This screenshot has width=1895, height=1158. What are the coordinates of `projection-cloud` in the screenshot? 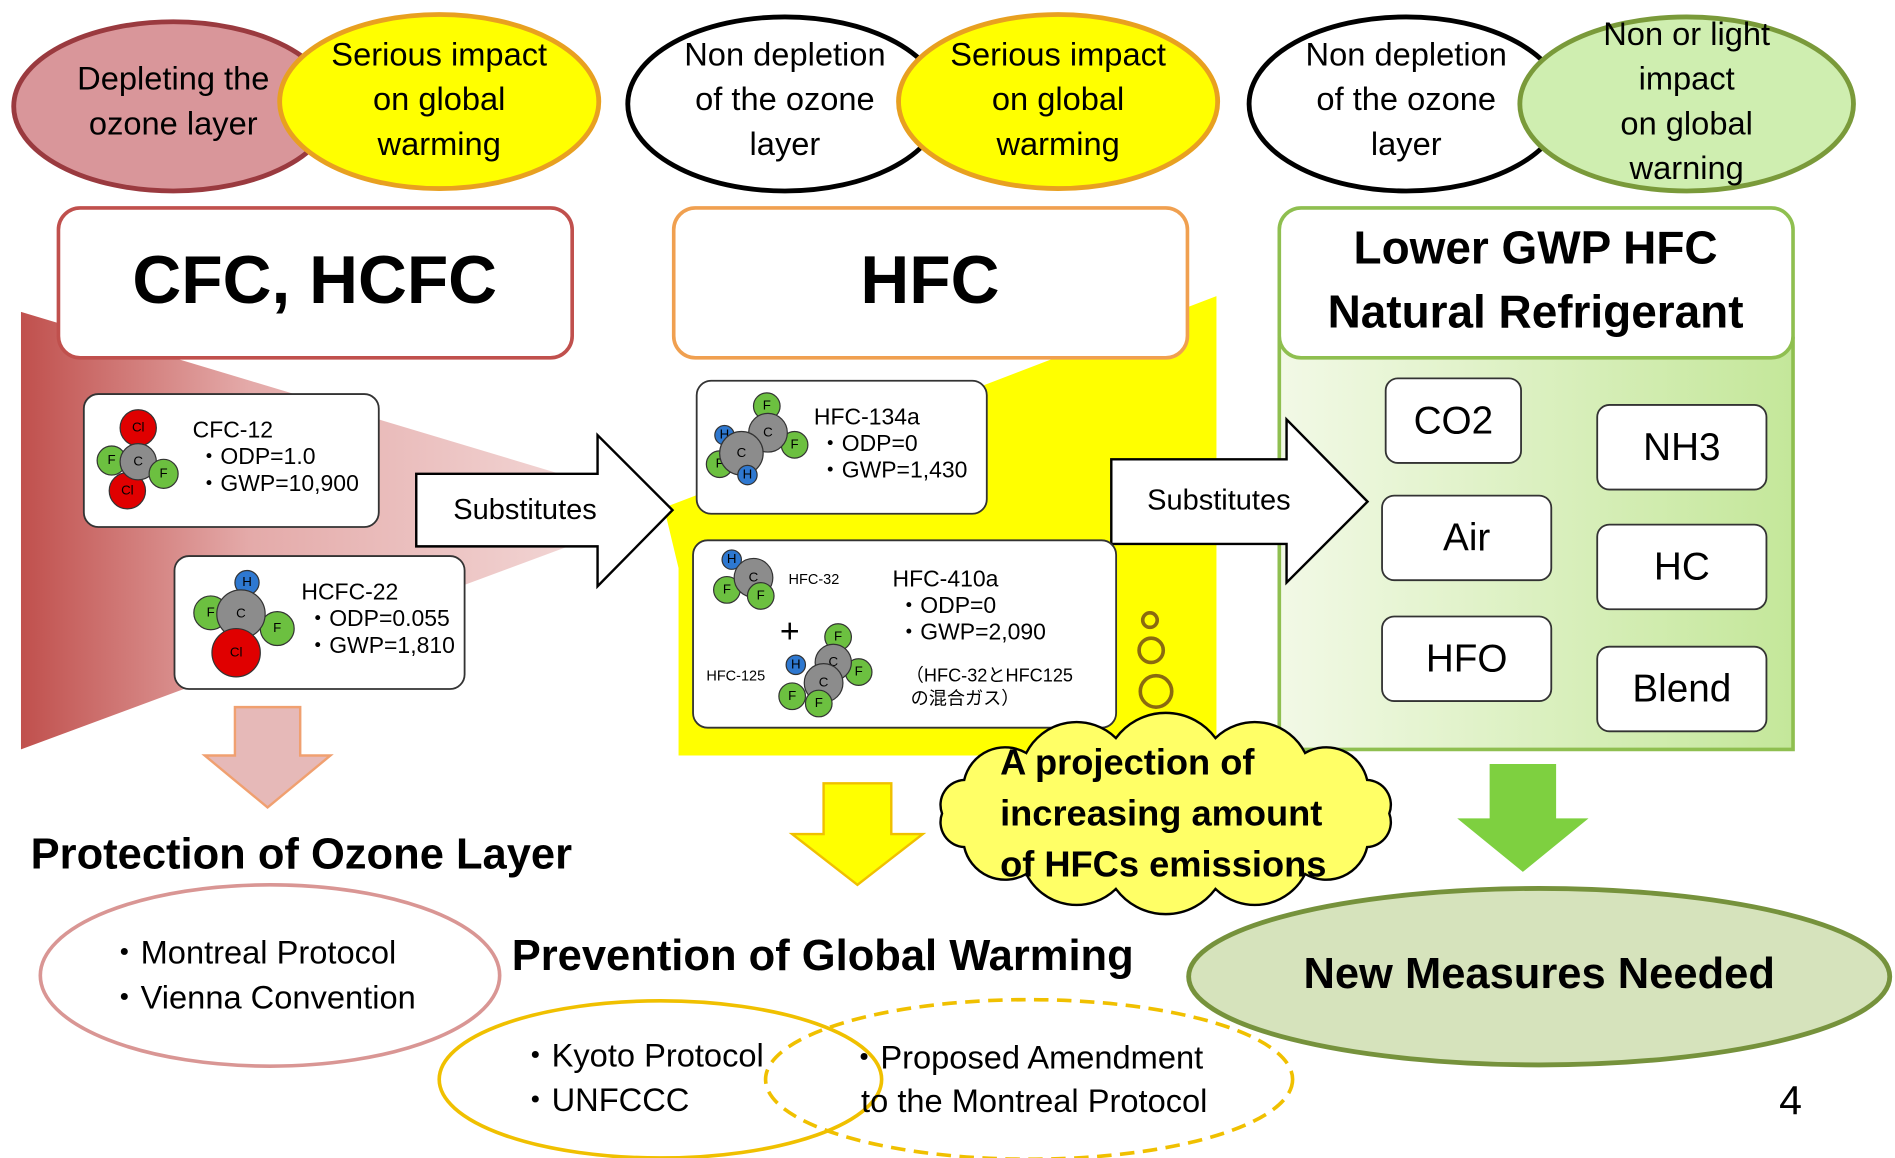 It's located at (1166, 813).